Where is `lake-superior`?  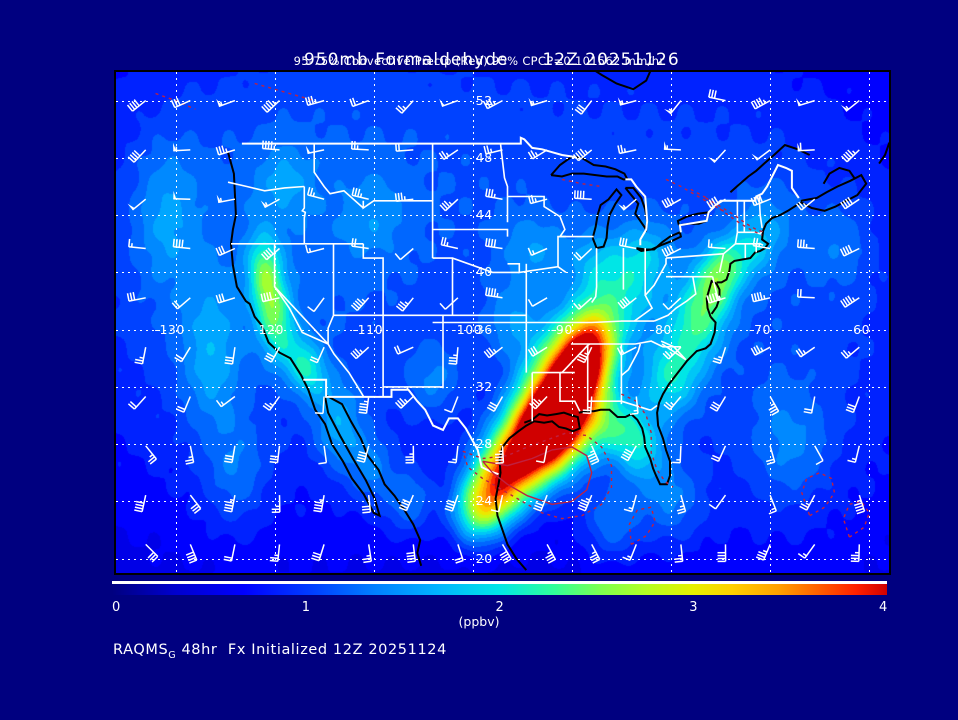
lake-superior is located at coordinates (590, 168).